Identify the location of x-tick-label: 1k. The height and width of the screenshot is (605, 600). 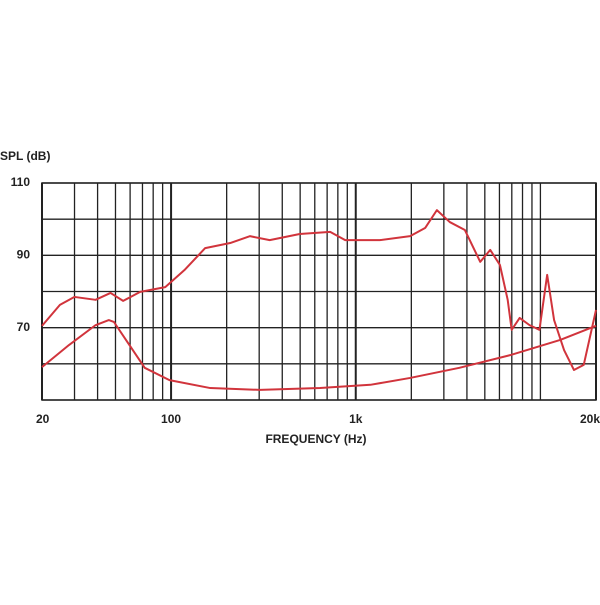
(356, 419).